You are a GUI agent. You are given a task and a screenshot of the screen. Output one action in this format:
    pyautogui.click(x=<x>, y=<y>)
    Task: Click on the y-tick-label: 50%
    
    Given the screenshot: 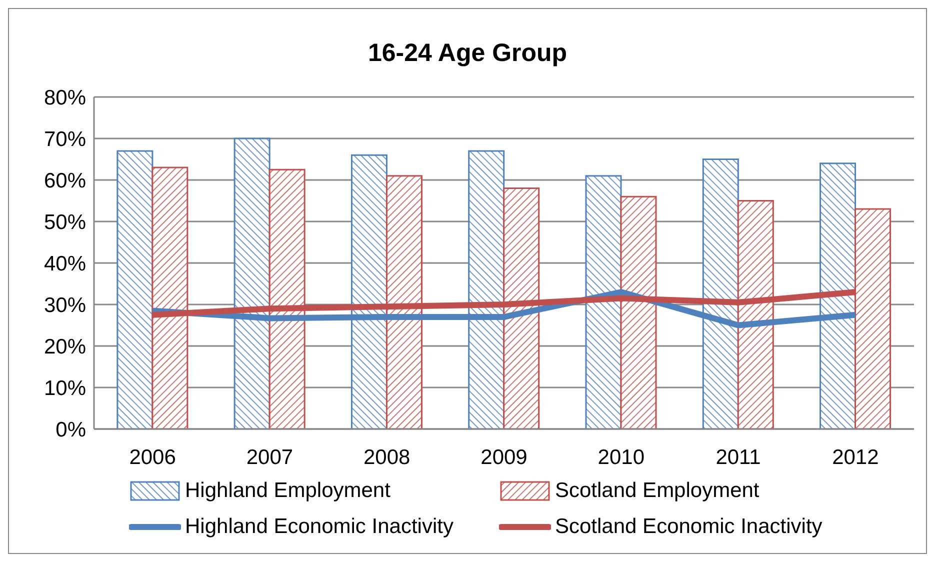 What is the action you would take?
    pyautogui.click(x=65, y=222)
    